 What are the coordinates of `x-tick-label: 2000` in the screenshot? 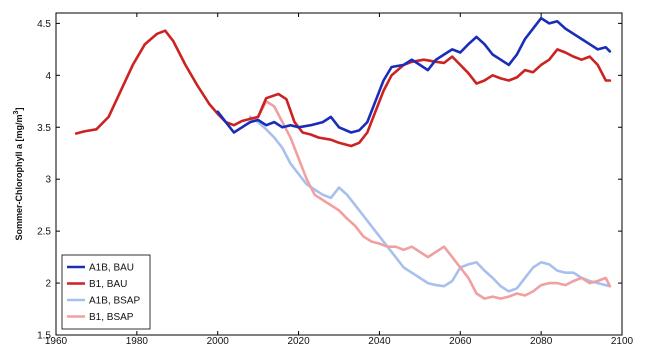 It's located at (218, 341).